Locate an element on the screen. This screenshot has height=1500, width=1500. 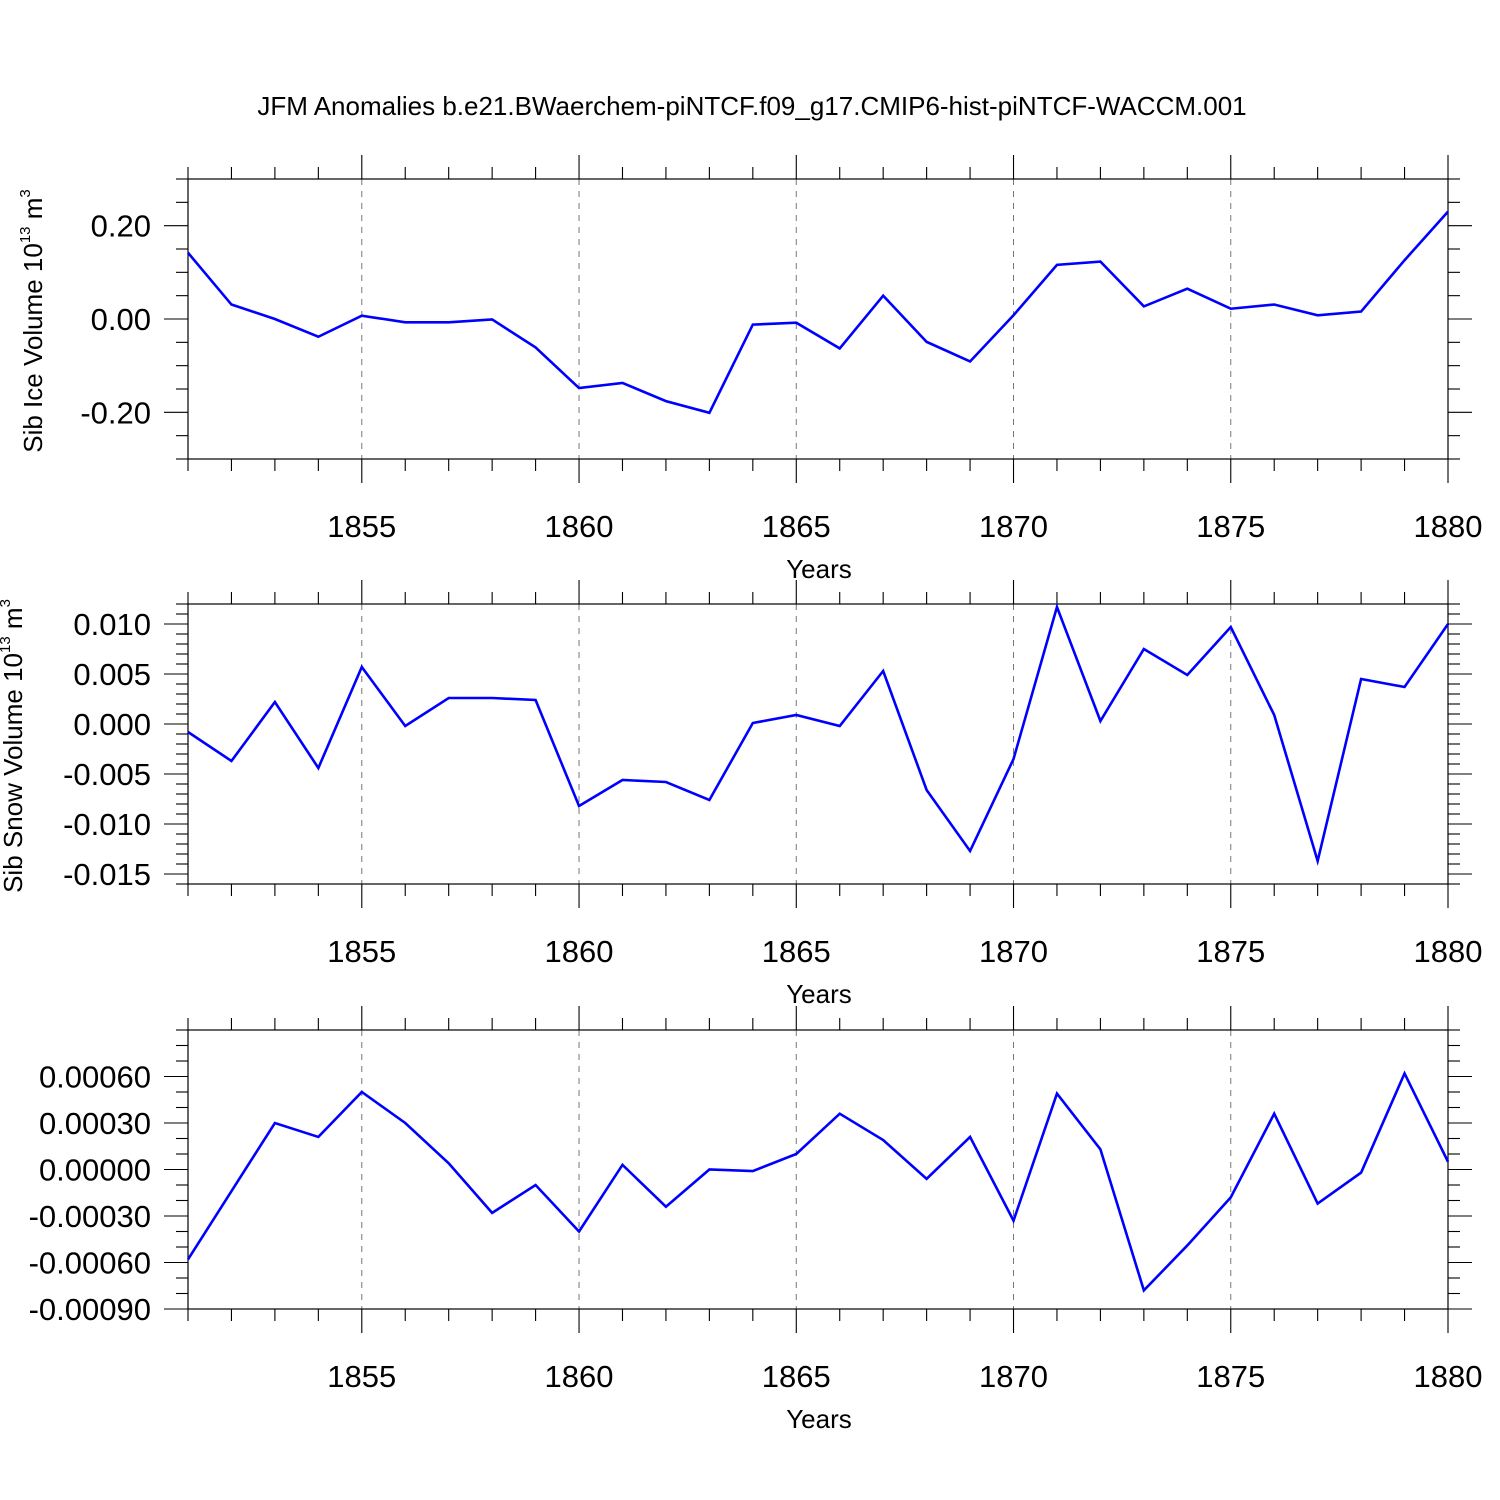
y-tick-label: 0.00000 is located at coordinates (95, 1170).